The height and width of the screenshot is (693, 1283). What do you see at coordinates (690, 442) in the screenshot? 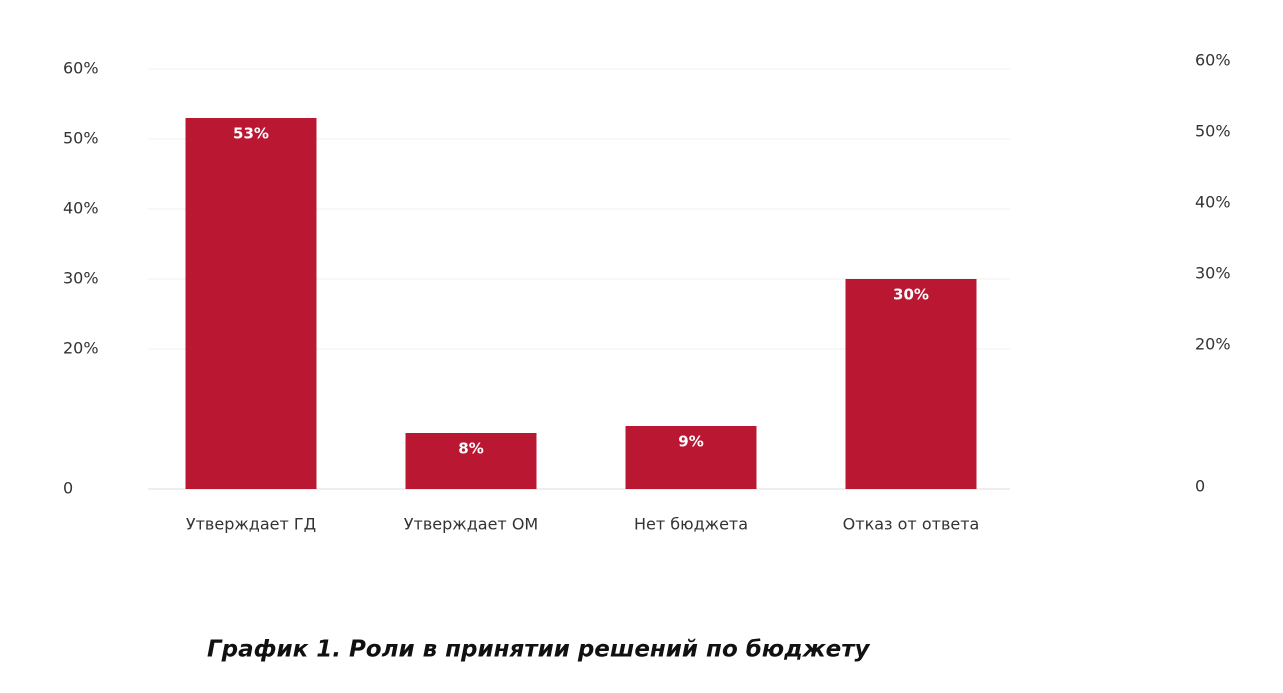
I see `data-label: 9%` at bounding box center [690, 442].